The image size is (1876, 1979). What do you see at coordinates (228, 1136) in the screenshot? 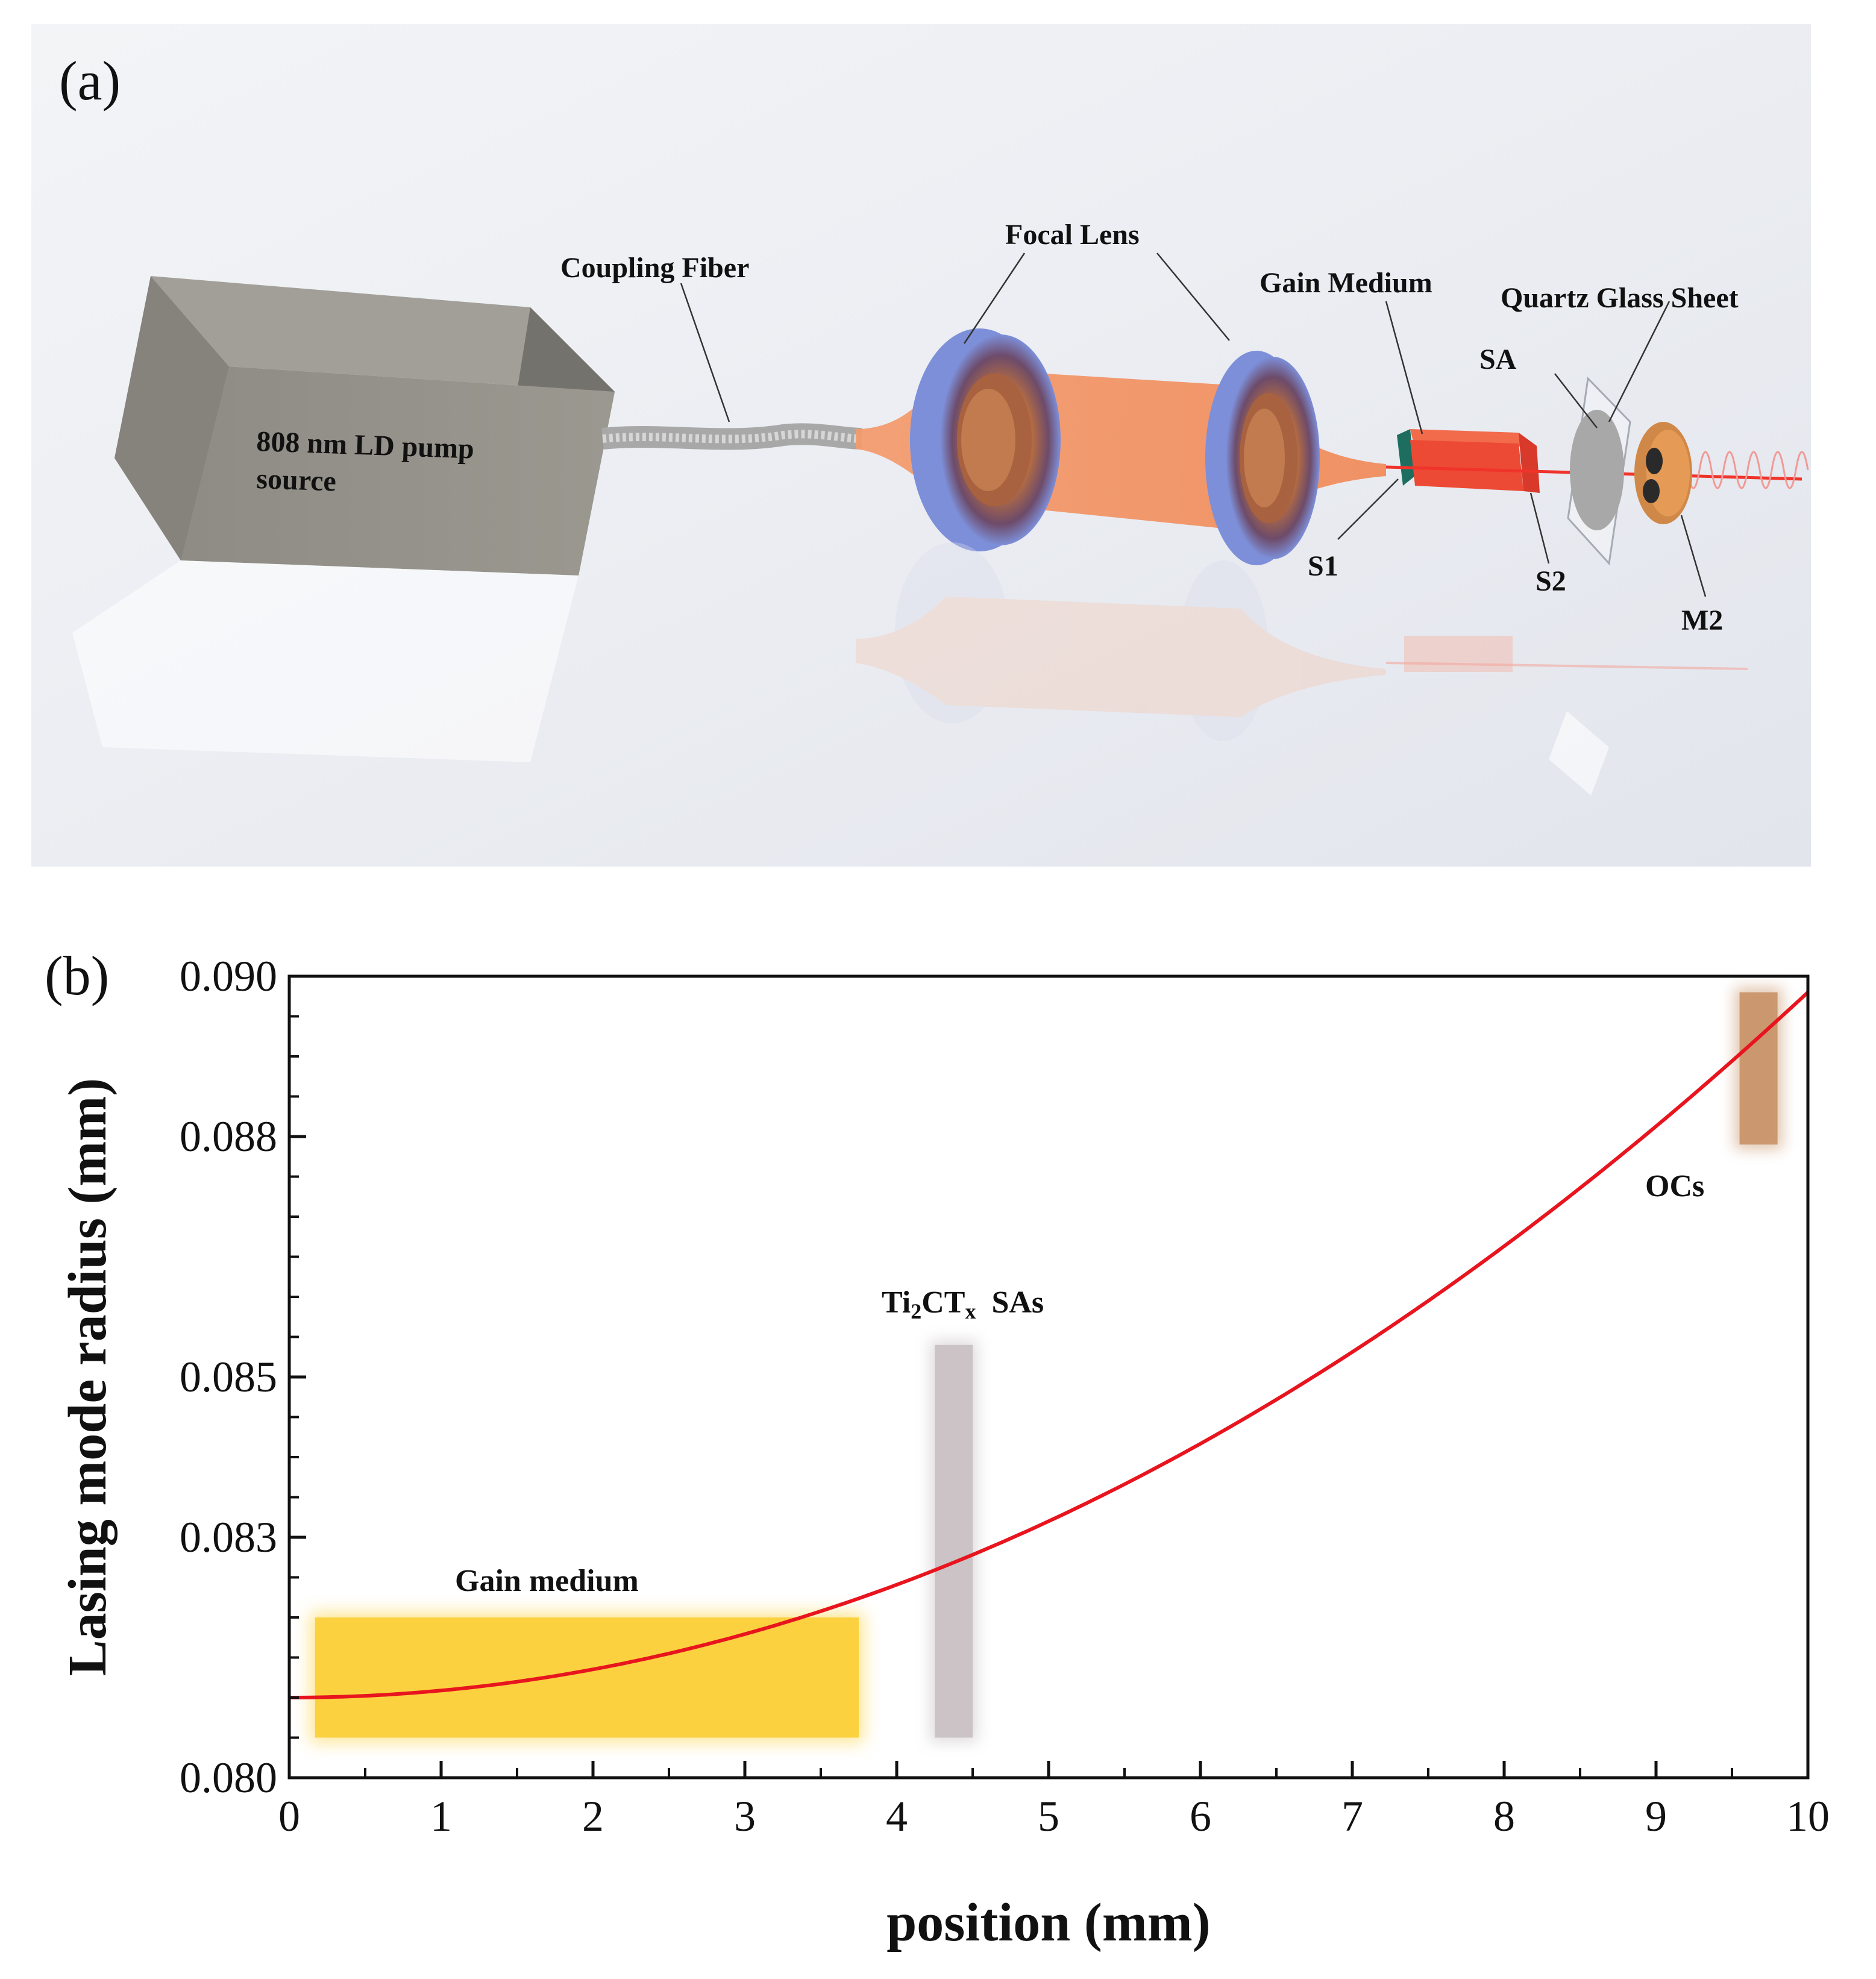
I see `y-tick-label-3: 0.088` at bounding box center [228, 1136].